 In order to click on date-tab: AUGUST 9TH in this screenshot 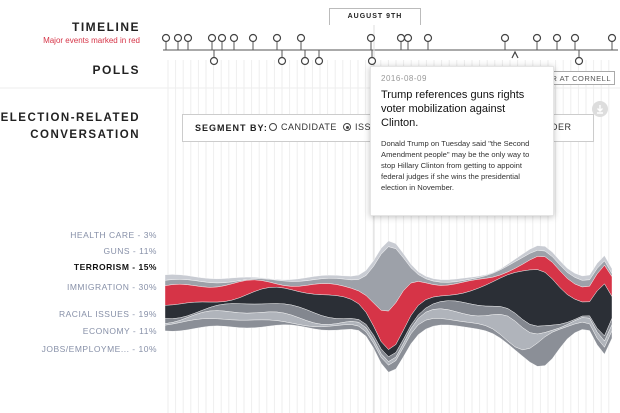, I will do `click(375, 16)`.